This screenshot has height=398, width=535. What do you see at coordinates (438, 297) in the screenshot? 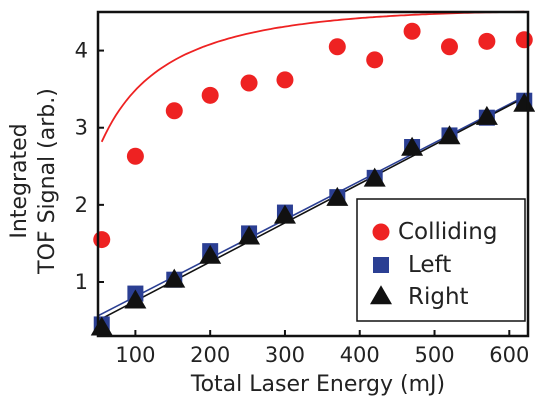
I see `right-legend-label: Right` at bounding box center [438, 297].